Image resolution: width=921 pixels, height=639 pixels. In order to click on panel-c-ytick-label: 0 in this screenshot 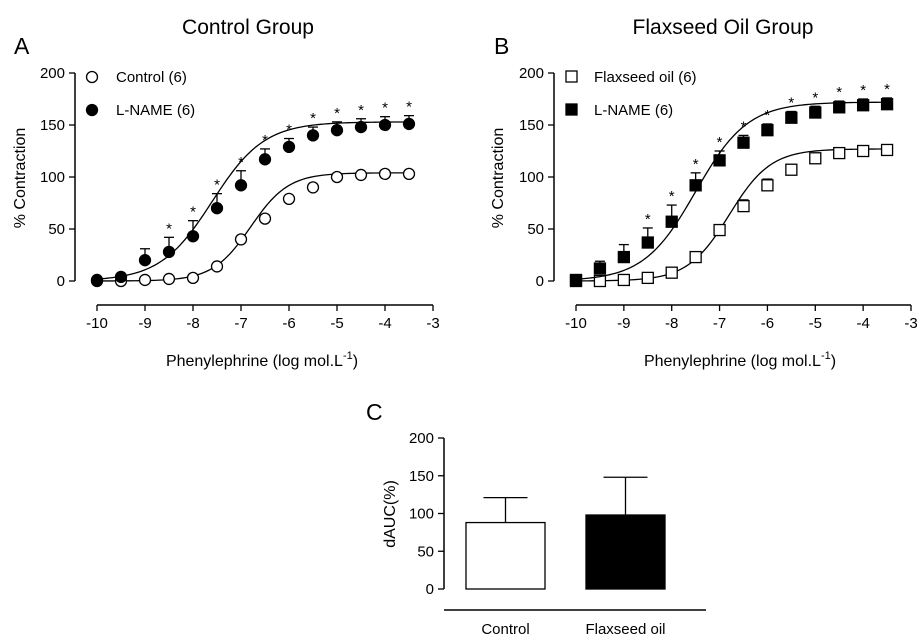, I will do `click(430, 589)`.